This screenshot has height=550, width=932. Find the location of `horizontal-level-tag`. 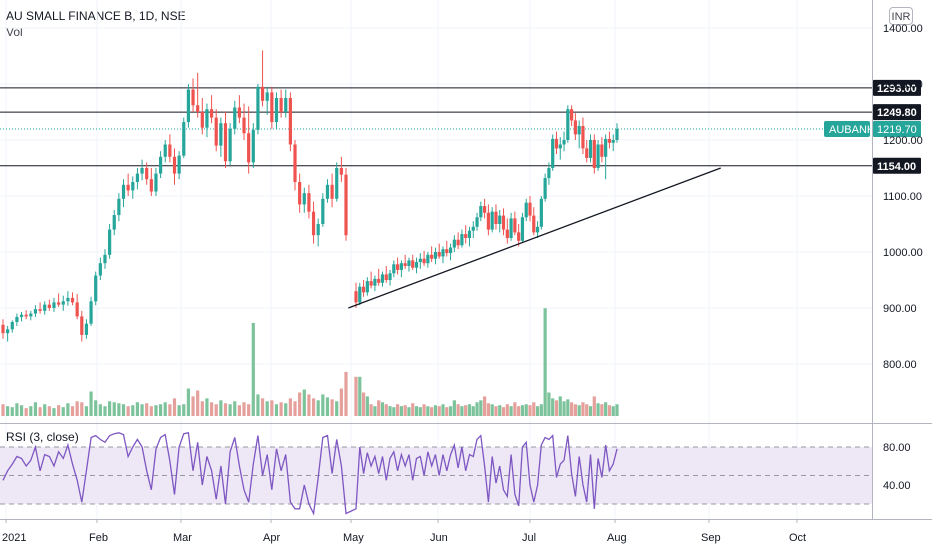

horizontal-level-tag is located at coordinates (897, 87).